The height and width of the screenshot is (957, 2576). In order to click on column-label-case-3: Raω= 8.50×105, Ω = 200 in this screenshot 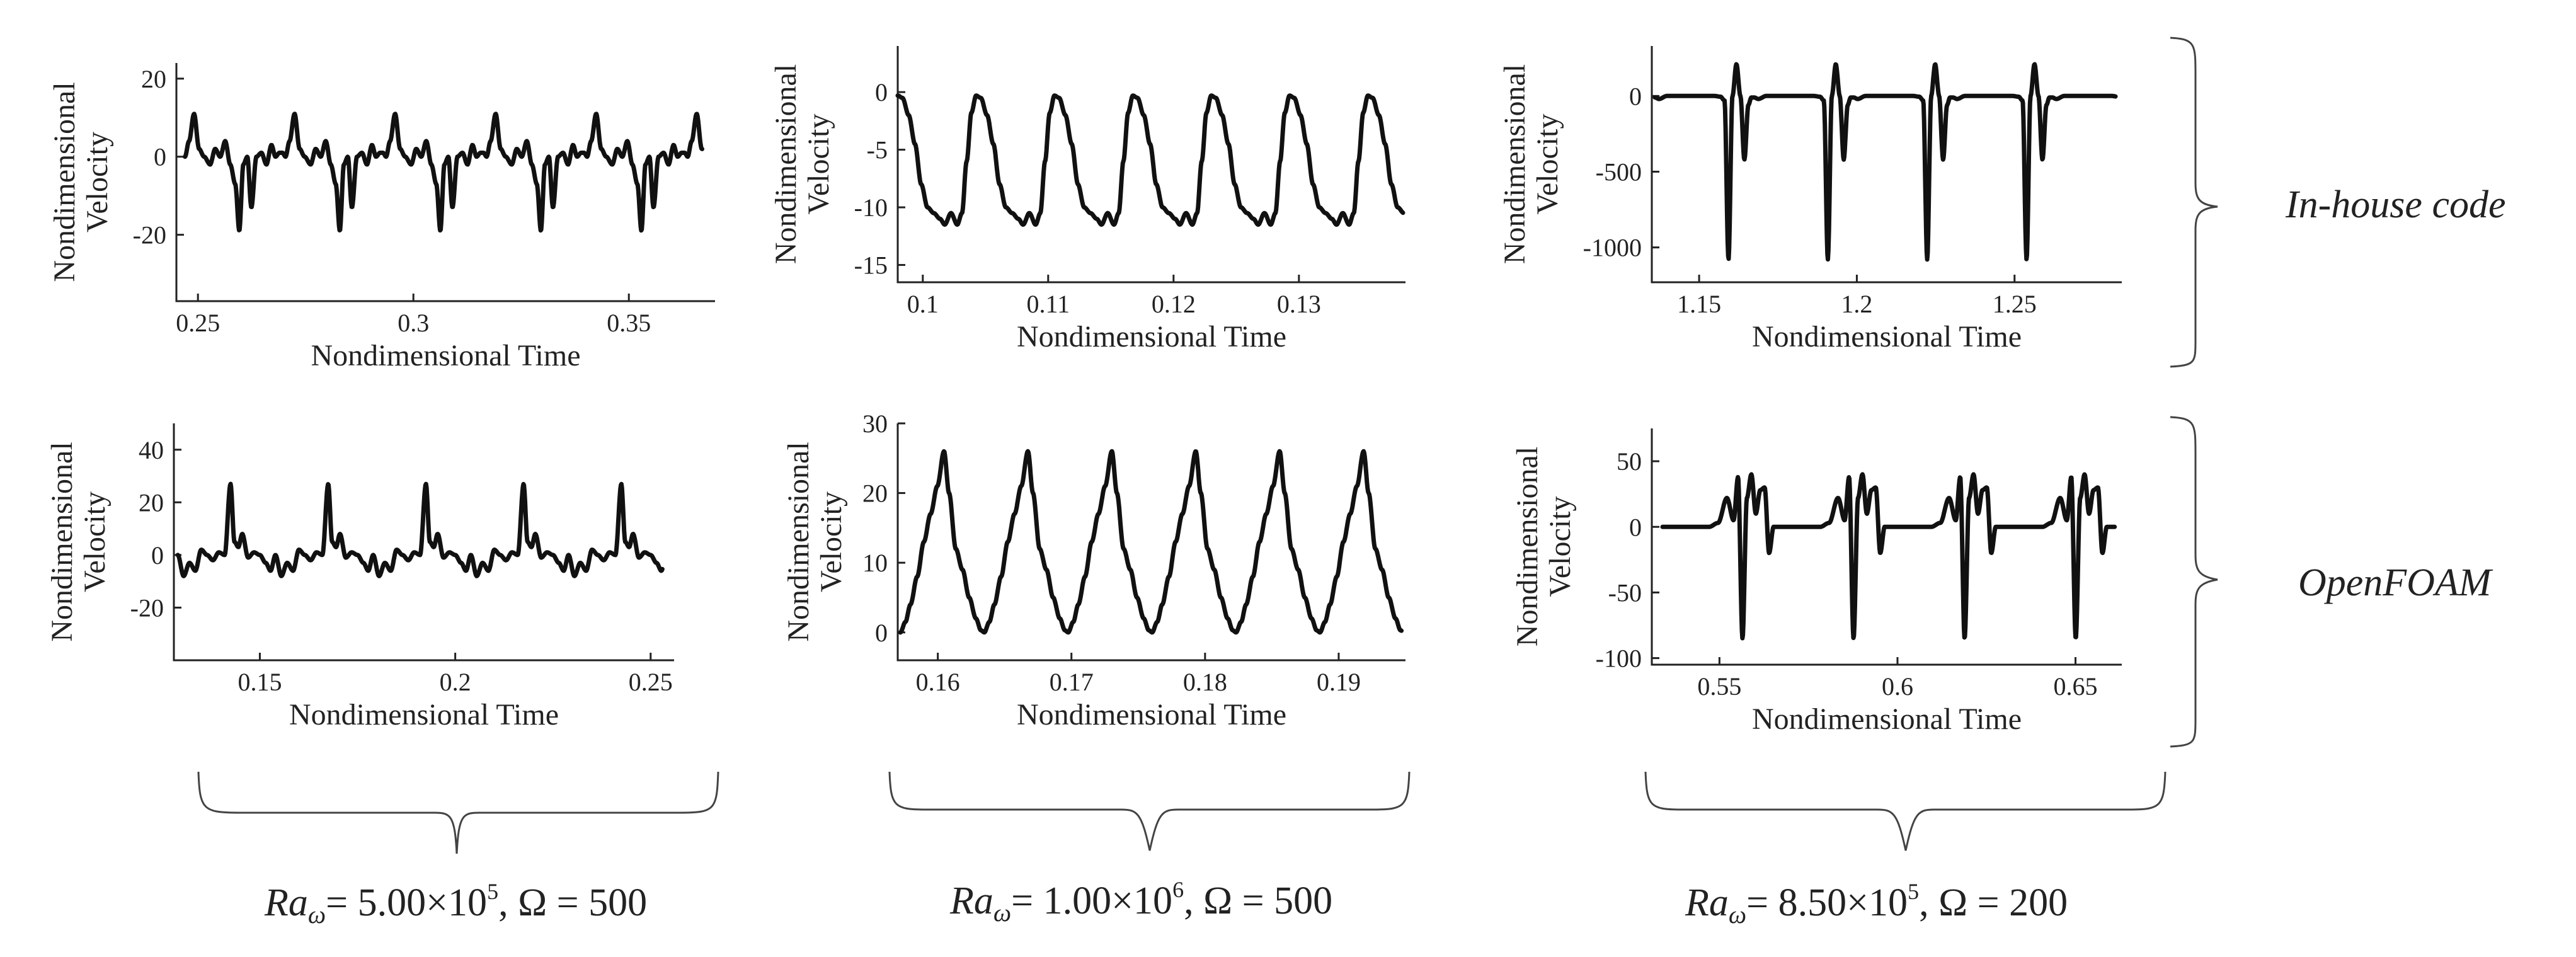, I will do `click(1876, 904)`.